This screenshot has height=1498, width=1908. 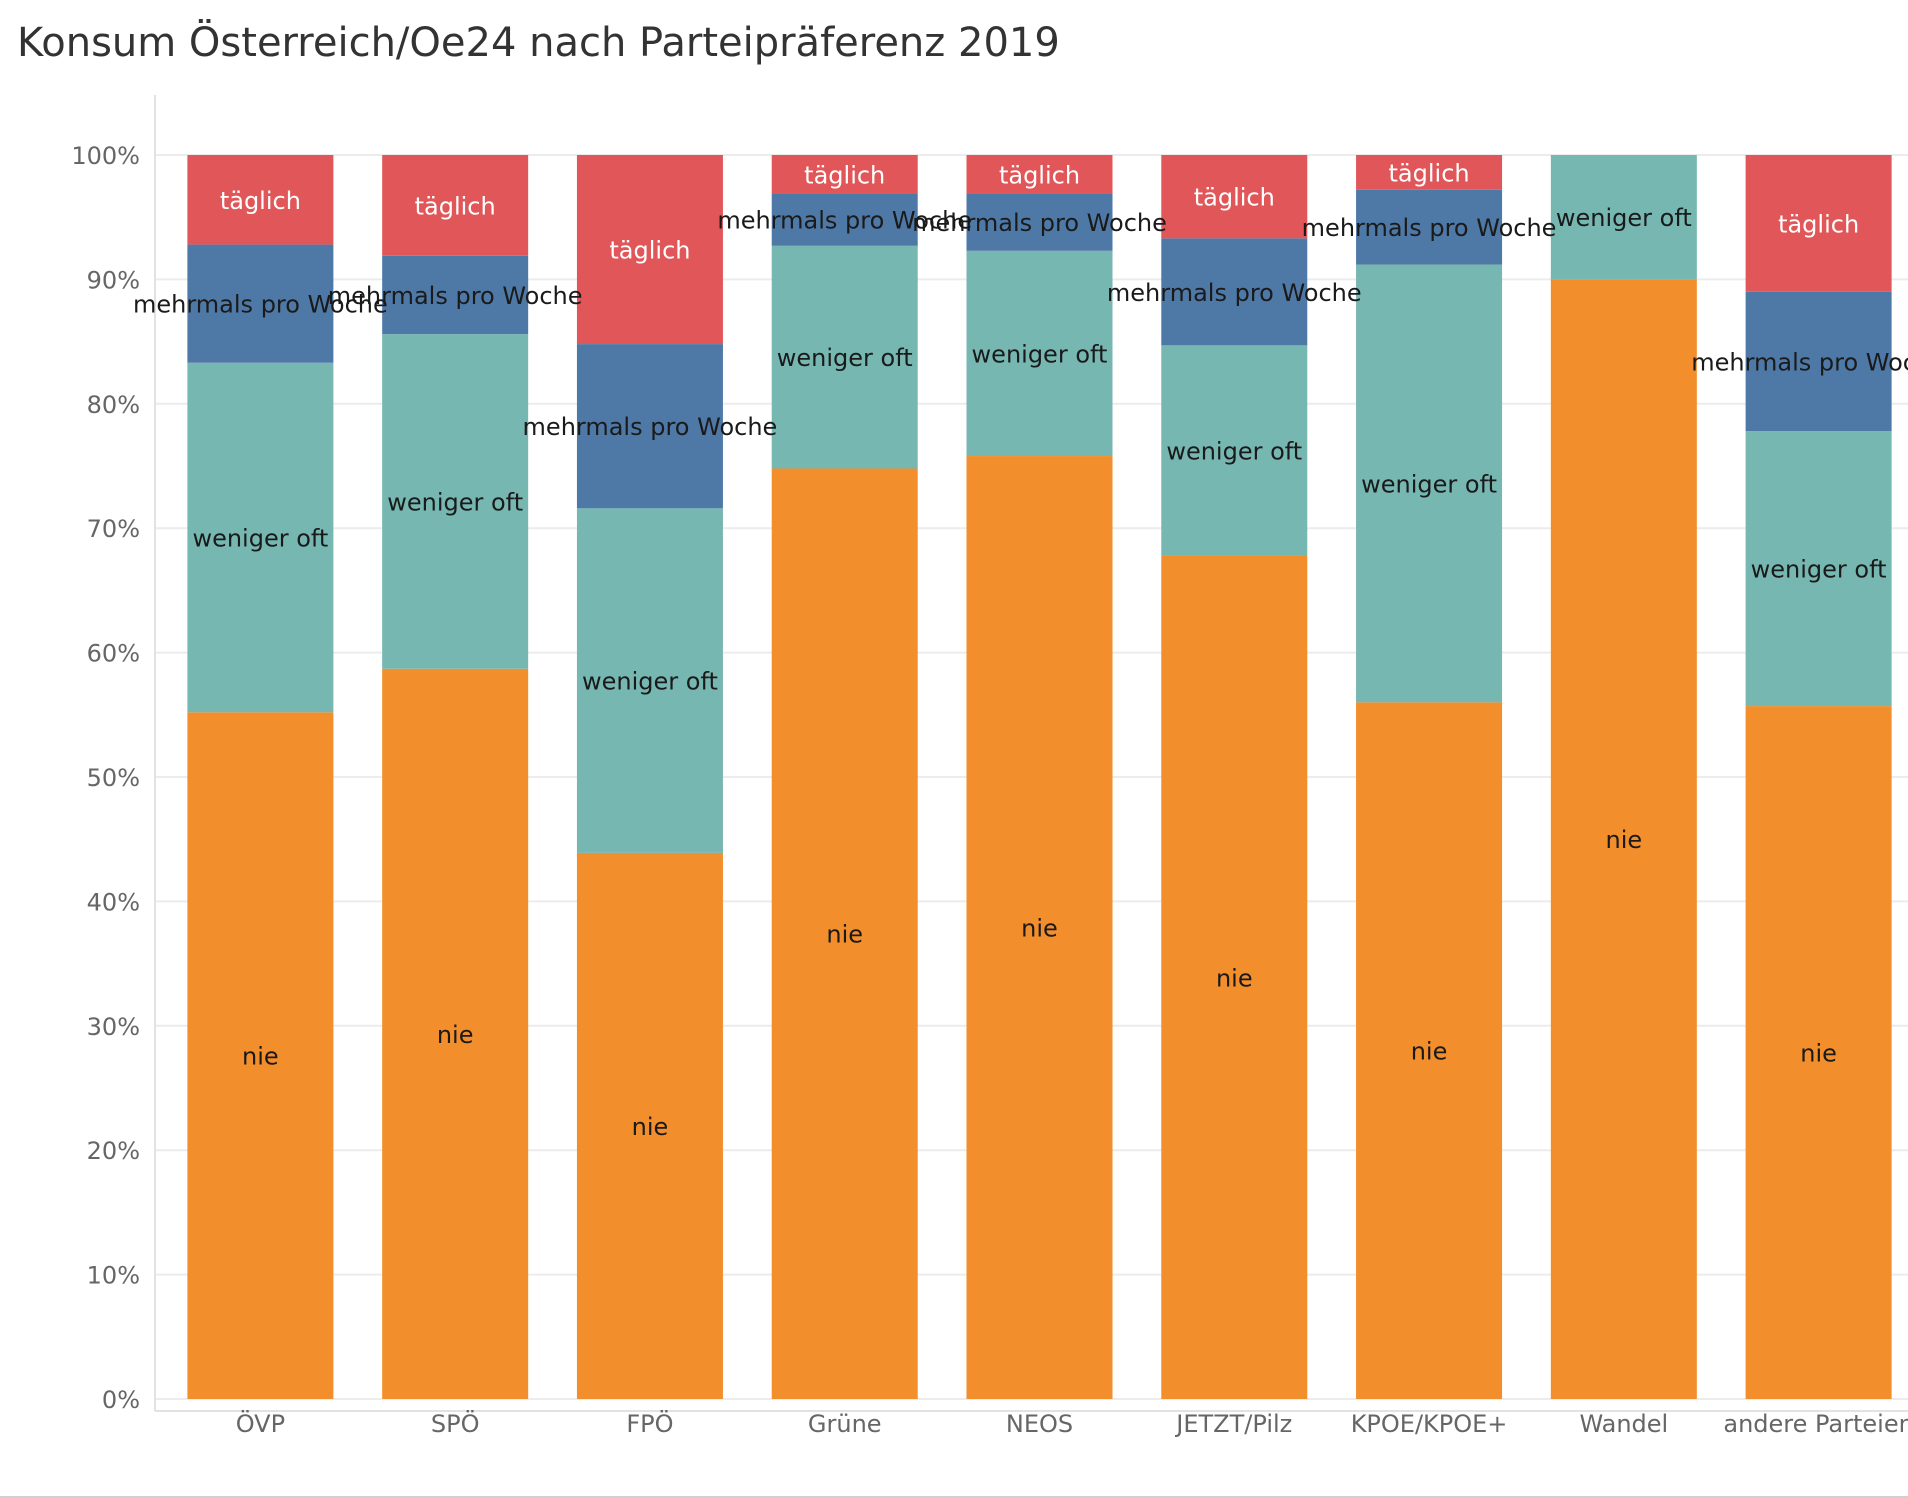 I want to click on x-tick-label: KPOE/KPOE+, so click(x=1429, y=1424).